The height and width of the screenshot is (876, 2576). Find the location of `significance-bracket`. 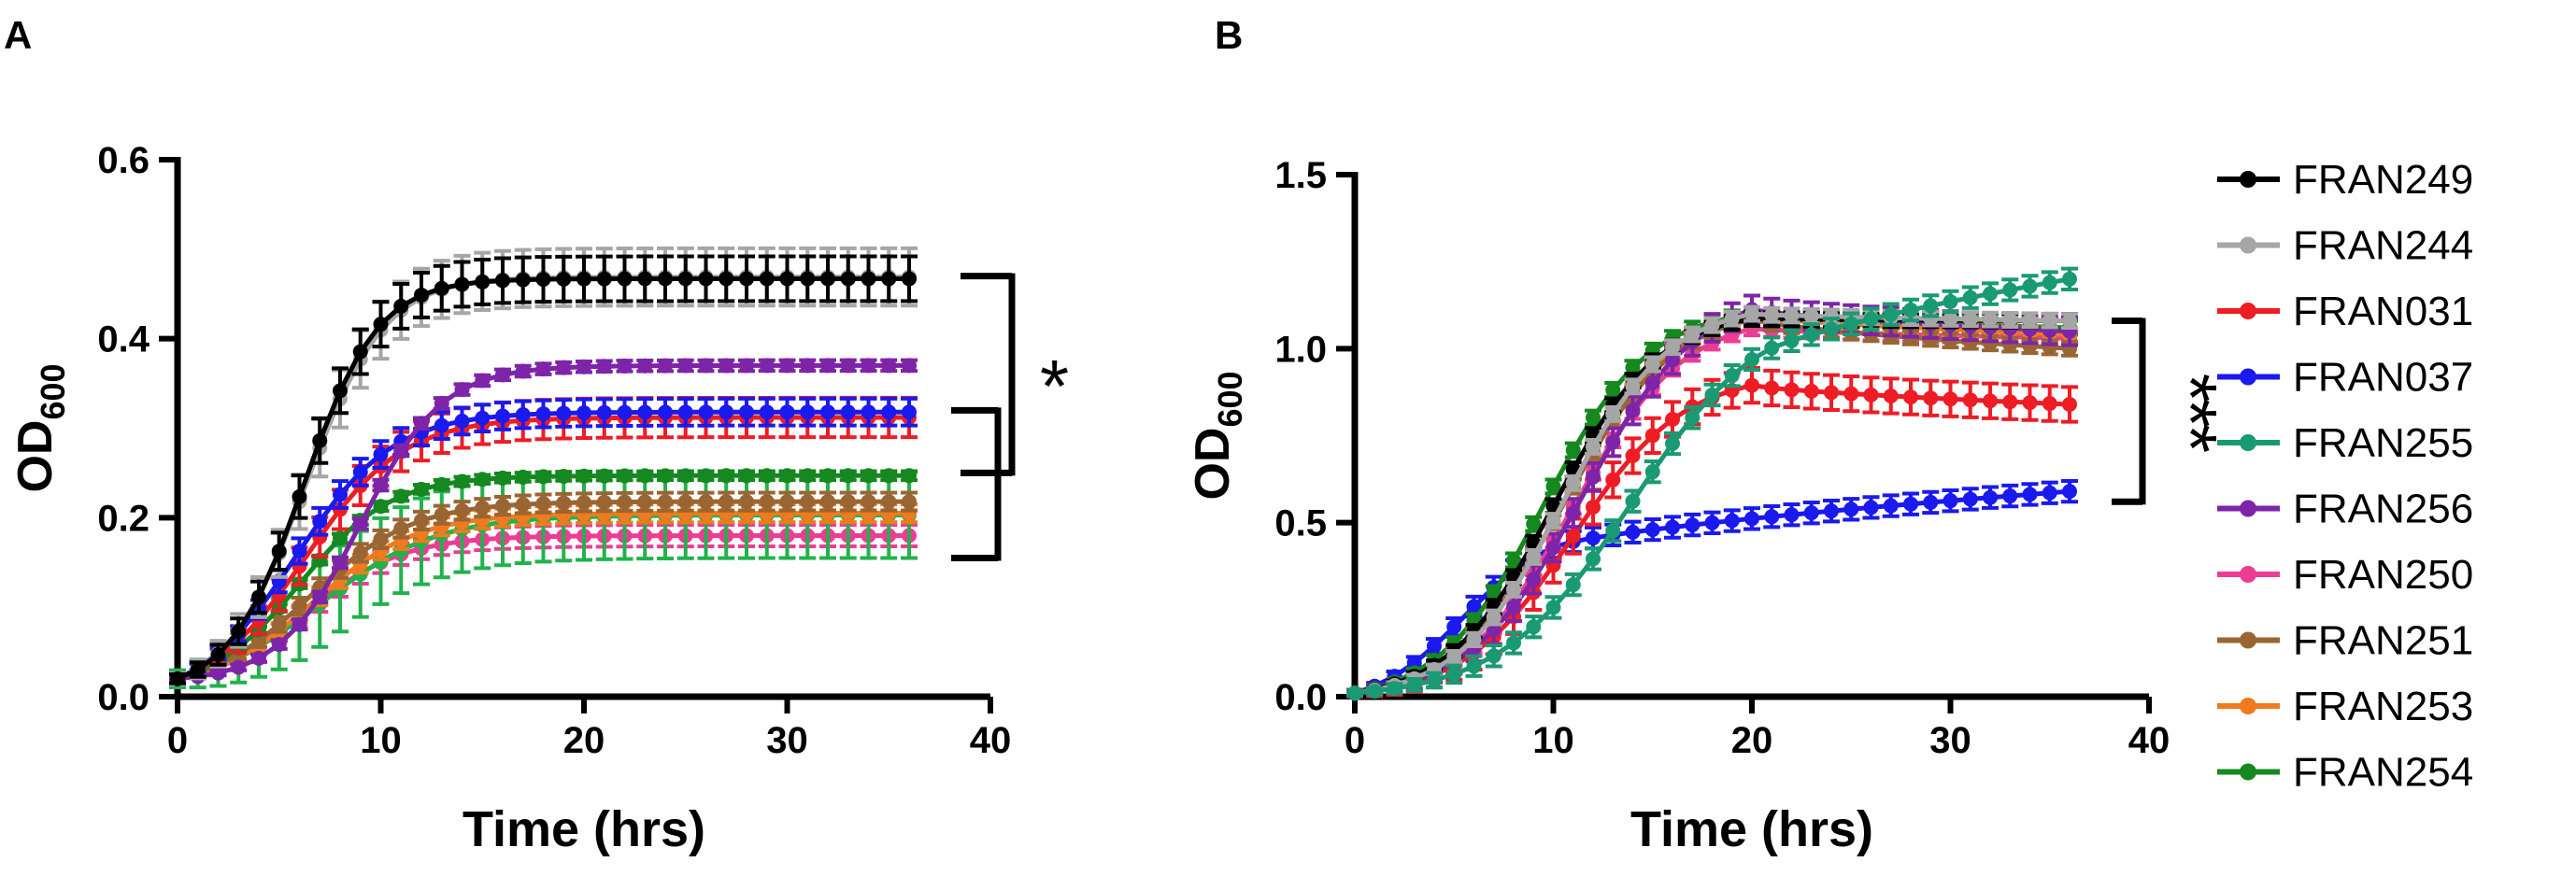

significance-bracket is located at coordinates (976, 483).